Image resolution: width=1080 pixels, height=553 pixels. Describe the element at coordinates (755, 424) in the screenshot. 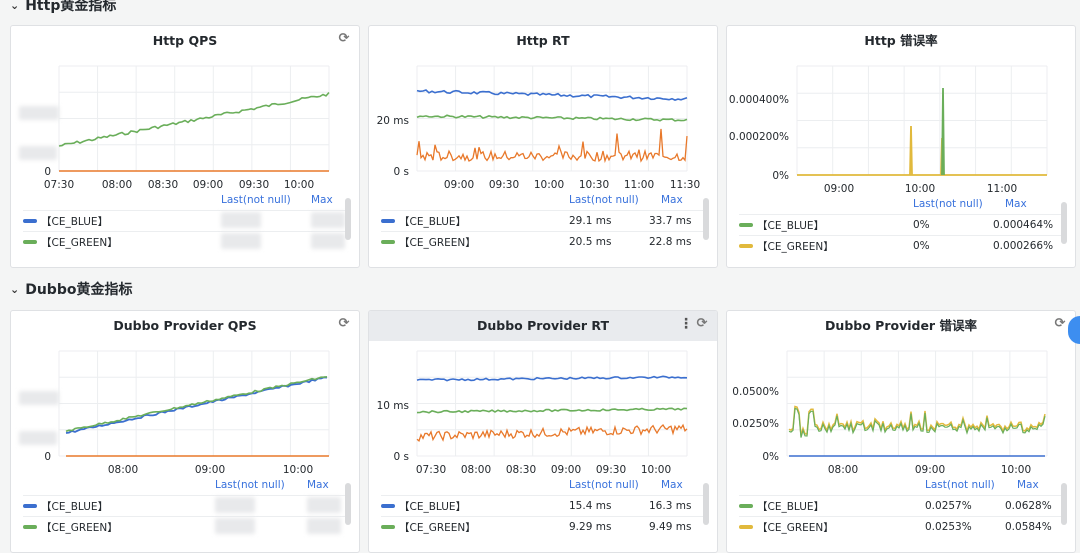

I see `y-tick-label: 0.0250%` at that location.